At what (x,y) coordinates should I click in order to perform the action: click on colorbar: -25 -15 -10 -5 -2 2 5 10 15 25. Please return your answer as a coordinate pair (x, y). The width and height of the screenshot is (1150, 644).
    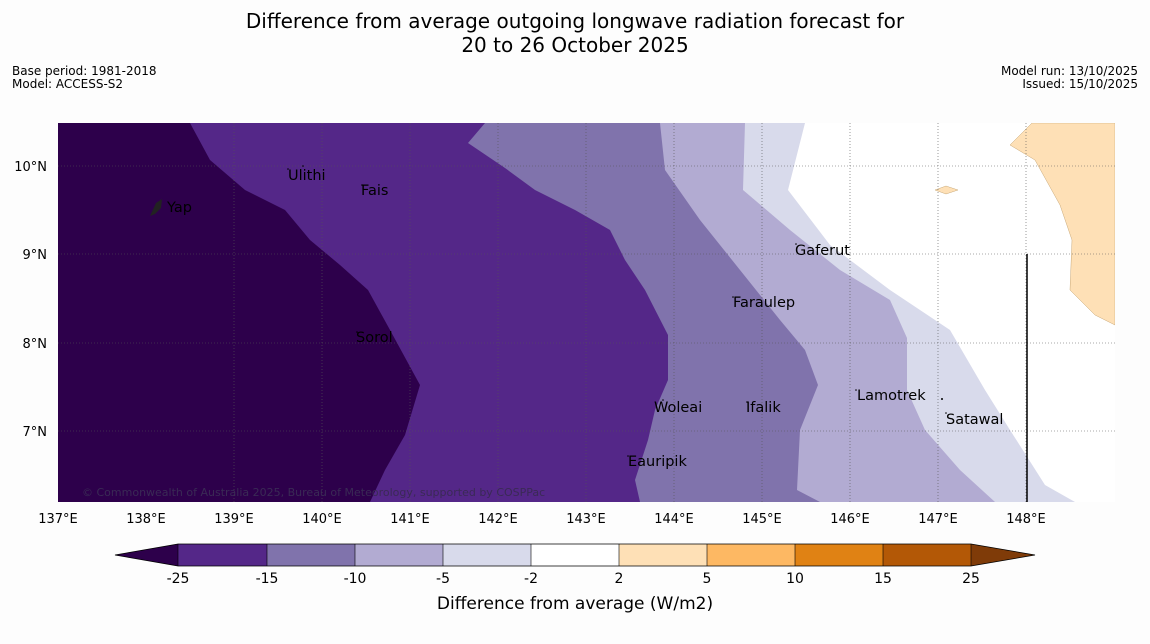
    Looking at the image, I should click on (575, 565).